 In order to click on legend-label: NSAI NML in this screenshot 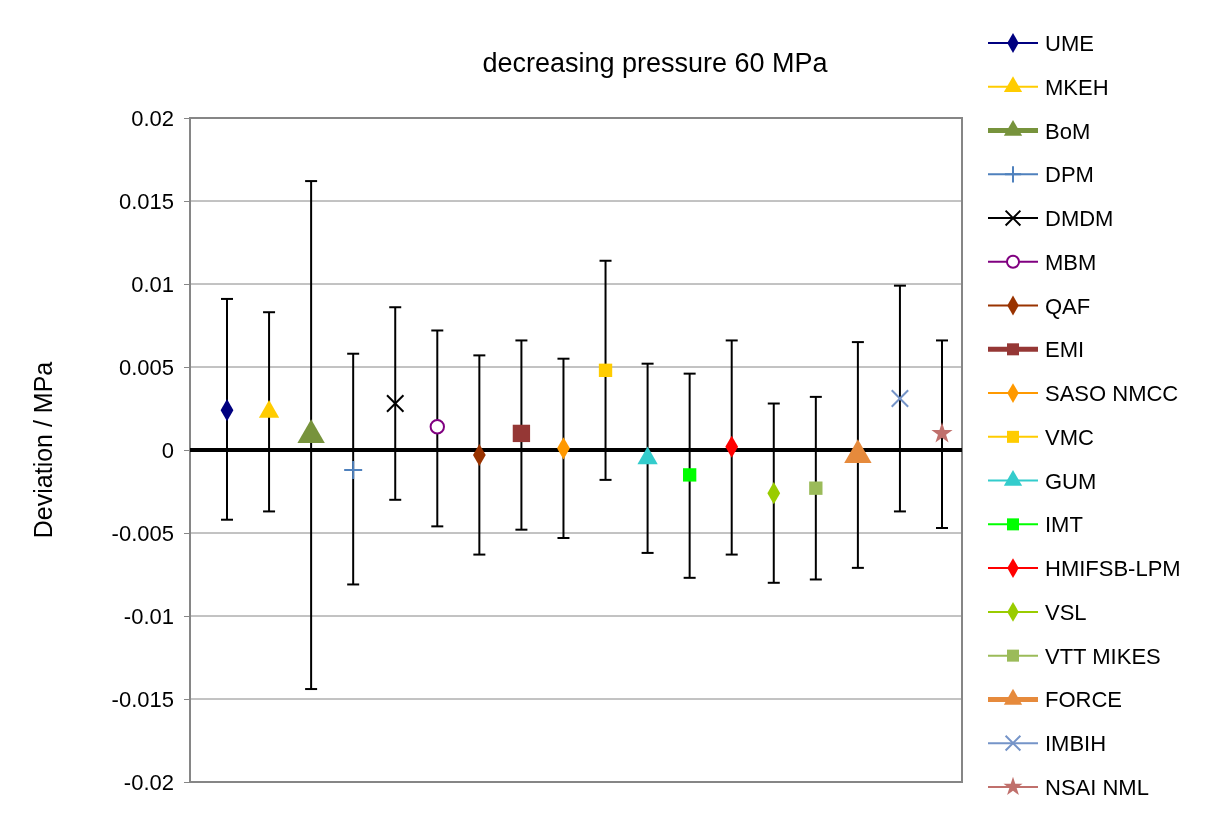, I will do `click(1097, 787)`.